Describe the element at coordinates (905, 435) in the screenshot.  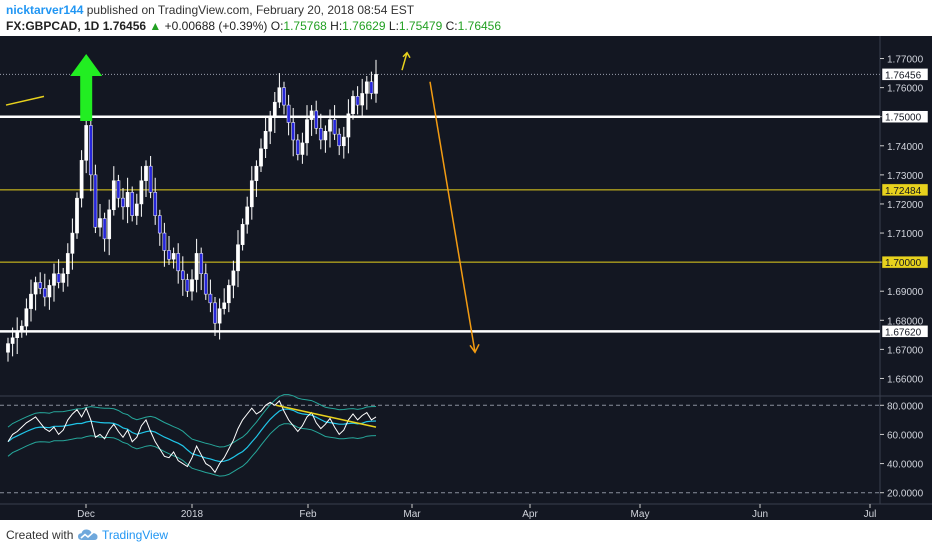
I see `rsi-tick-label: 60.0000` at that location.